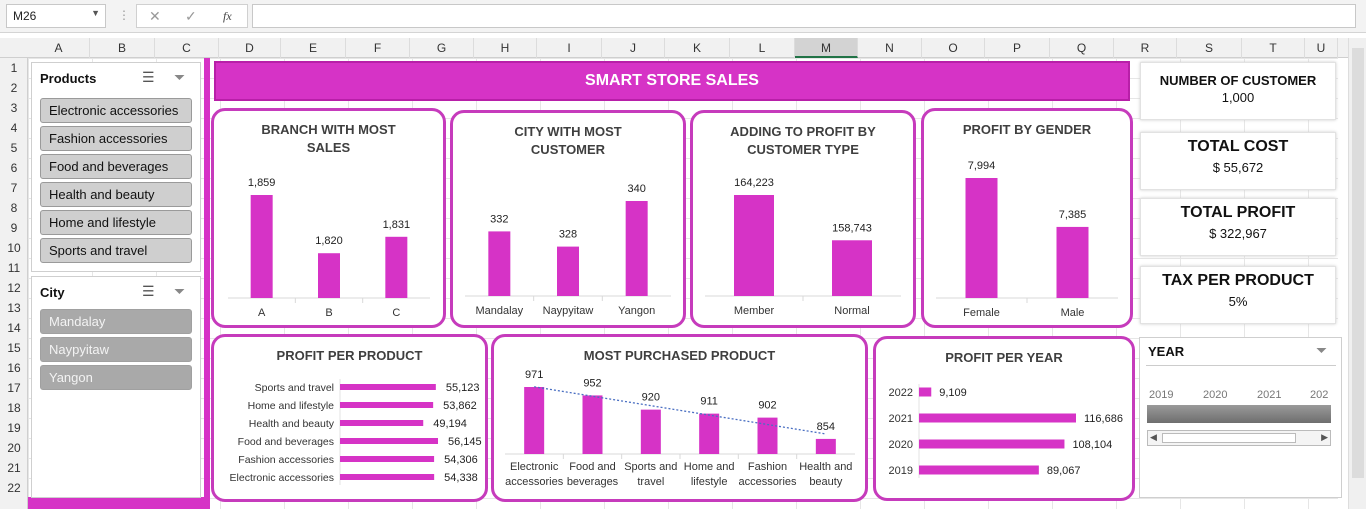 The width and height of the screenshot is (1366, 509). What do you see at coordinates (227, 16) in the screenshot?
I see `insert-function-icon: fx` at bounding box center [227, 16].